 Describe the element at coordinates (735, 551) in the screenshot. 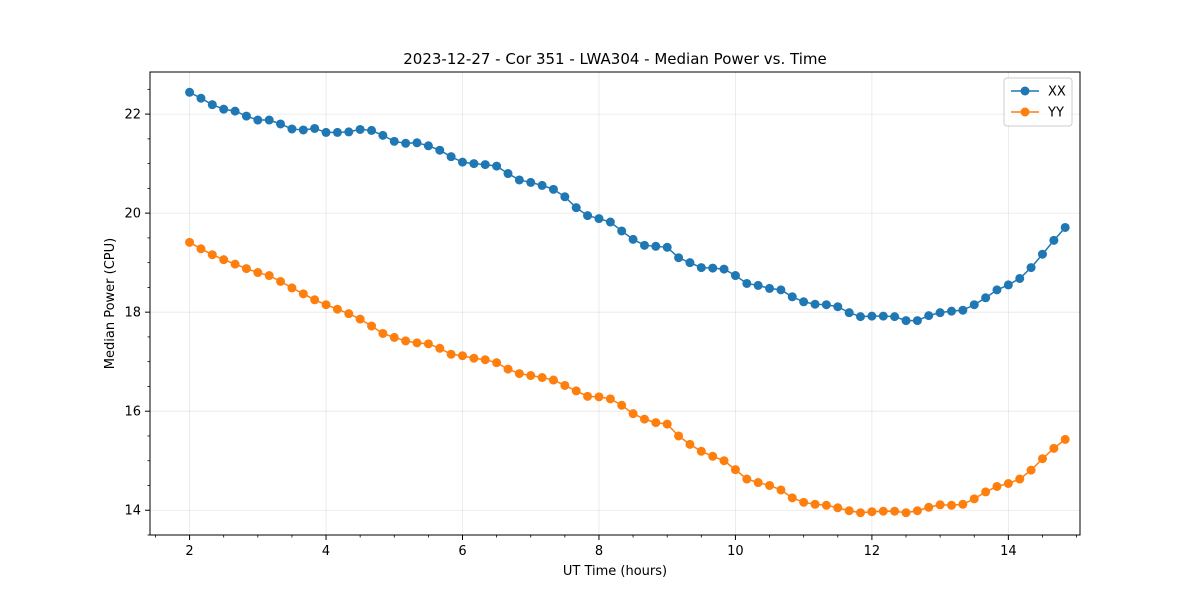

I see `x-tick-label: 10` at that location.